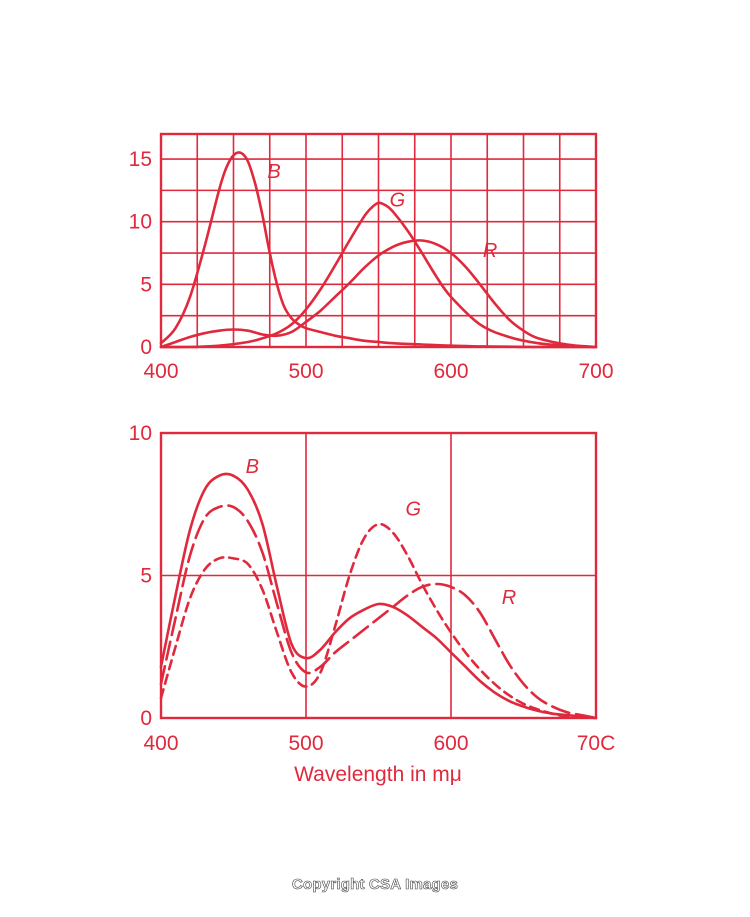 This screenshot has height=917, width=750. Describe the element at coordinates (490, 251) in the screenshot. I see `top-chart-label-r: R` at that location.